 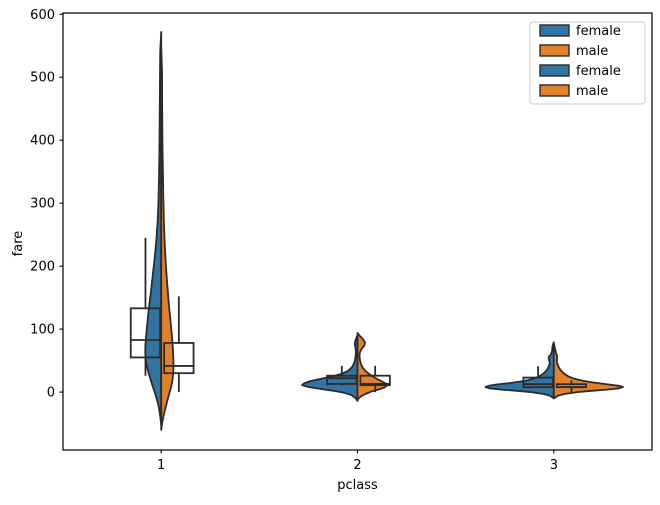 I want to click on box-pclass2-female, so click(x=342, y=379).